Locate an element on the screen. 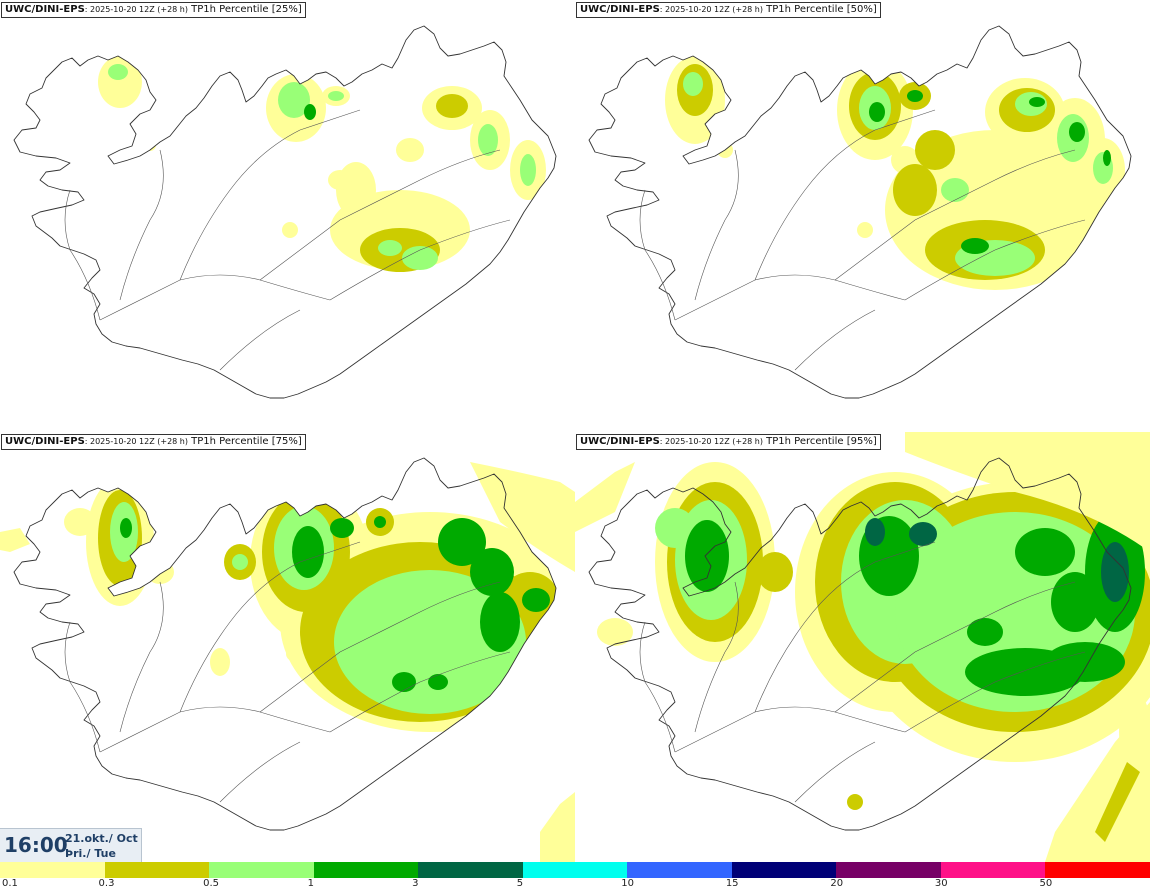 This screenshot has height=891, width=1150. colorbar-tick-label: 3 is located at coordinates (415, 883).